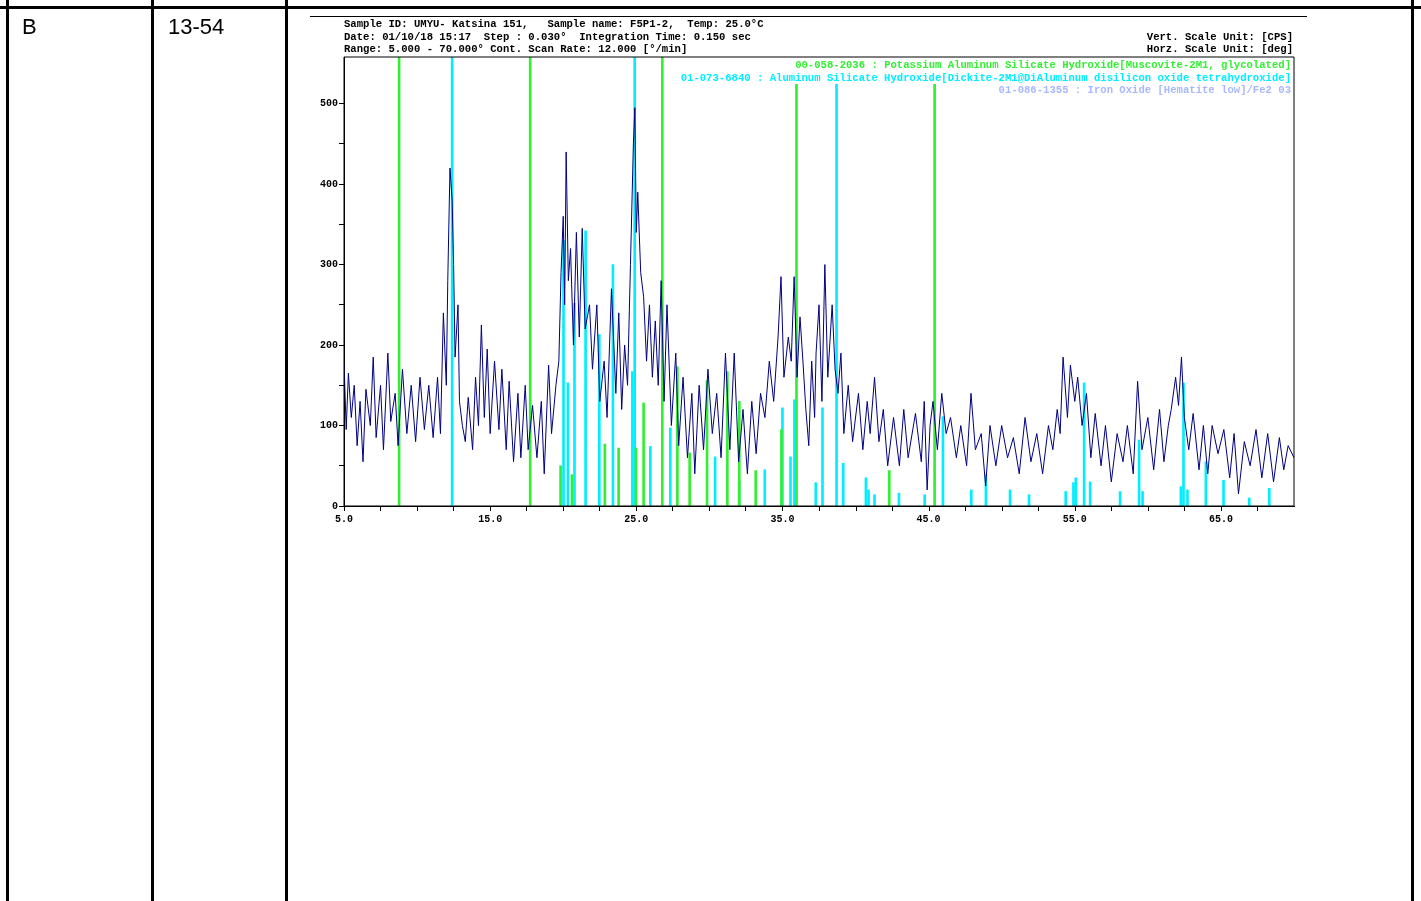  I want to click on chart-subtitle: Date: 01/10/18 15:17 Step : 0.030° Integration Time: 0.150 sec Range: 5.000 - 70.000° Cont. Scan Rate: 12.000 [°/min], so click(547, 43).